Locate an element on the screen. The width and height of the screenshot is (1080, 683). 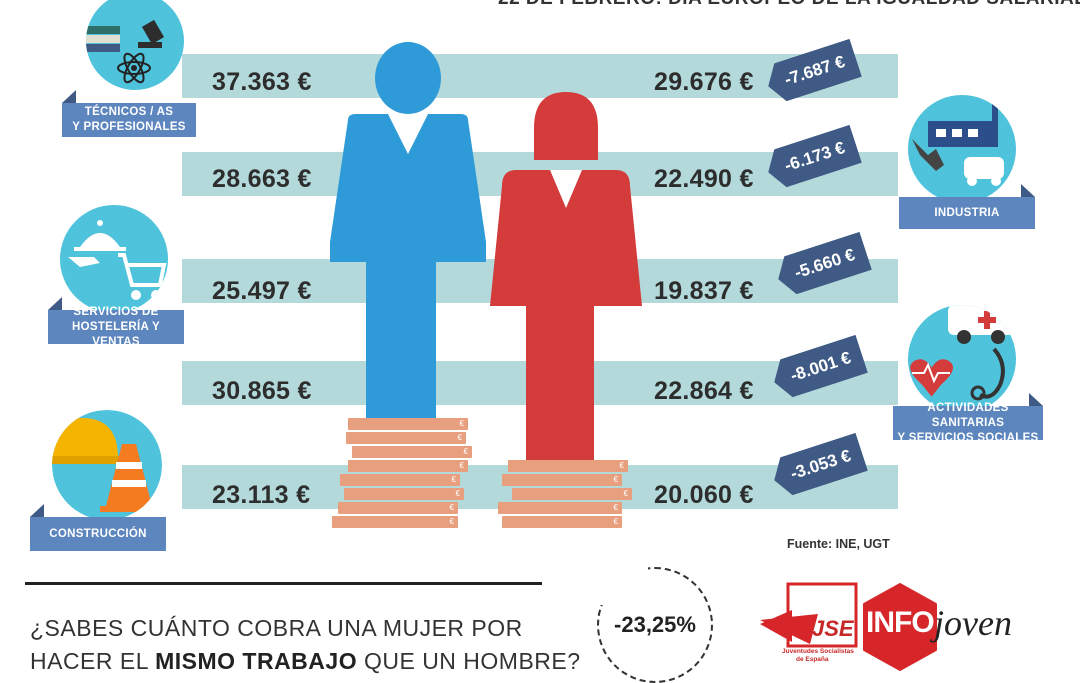
helmet-cone-icon is located at coordinates (107, 465).